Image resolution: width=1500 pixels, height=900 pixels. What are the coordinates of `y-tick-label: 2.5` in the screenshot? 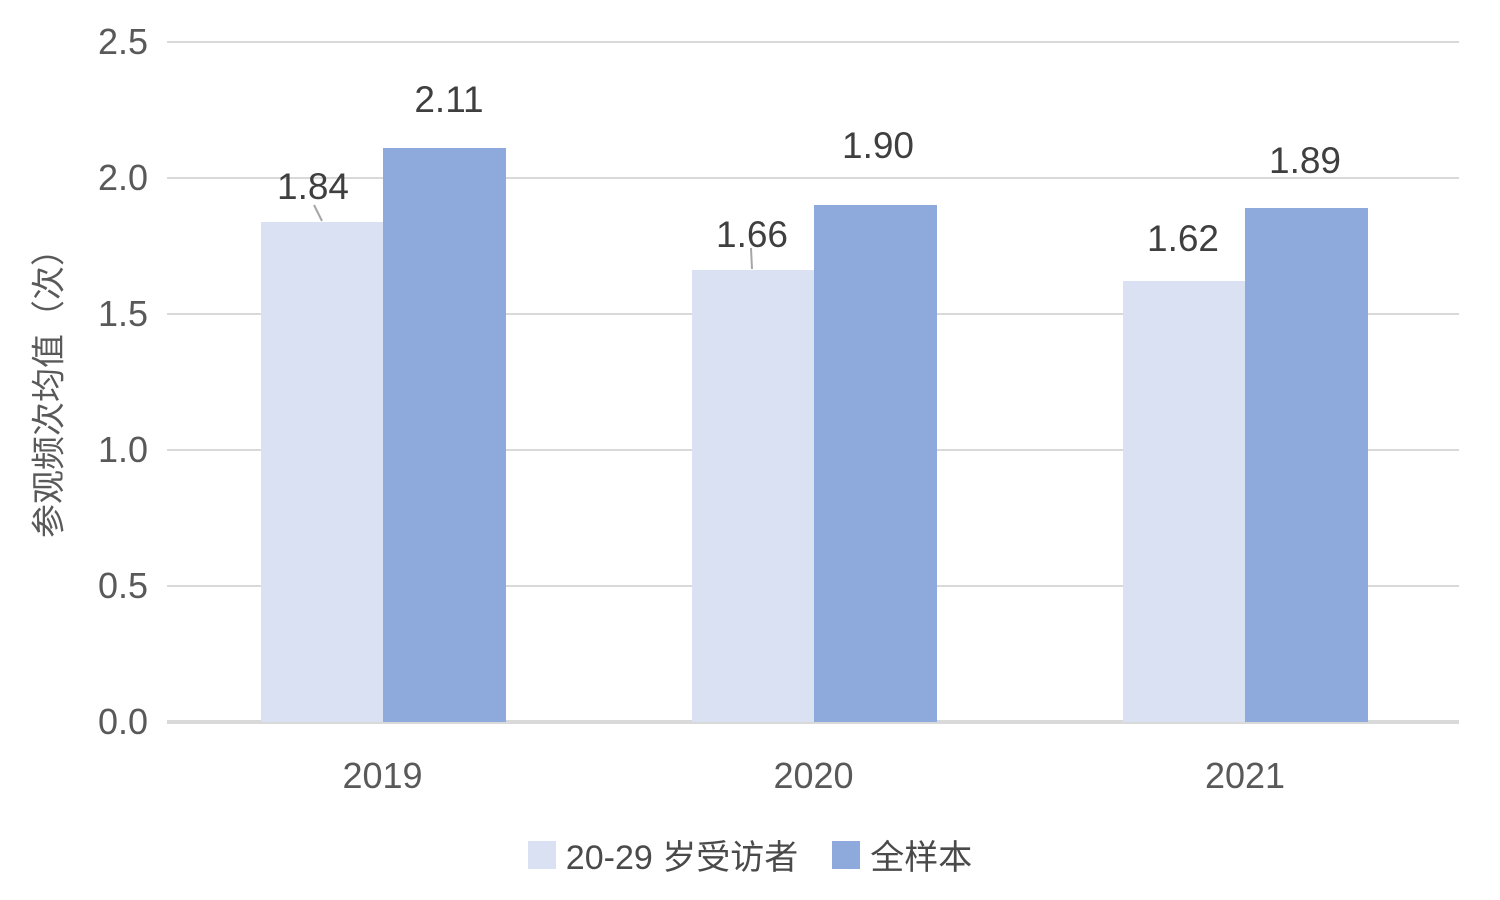 It's located at (122, 41).